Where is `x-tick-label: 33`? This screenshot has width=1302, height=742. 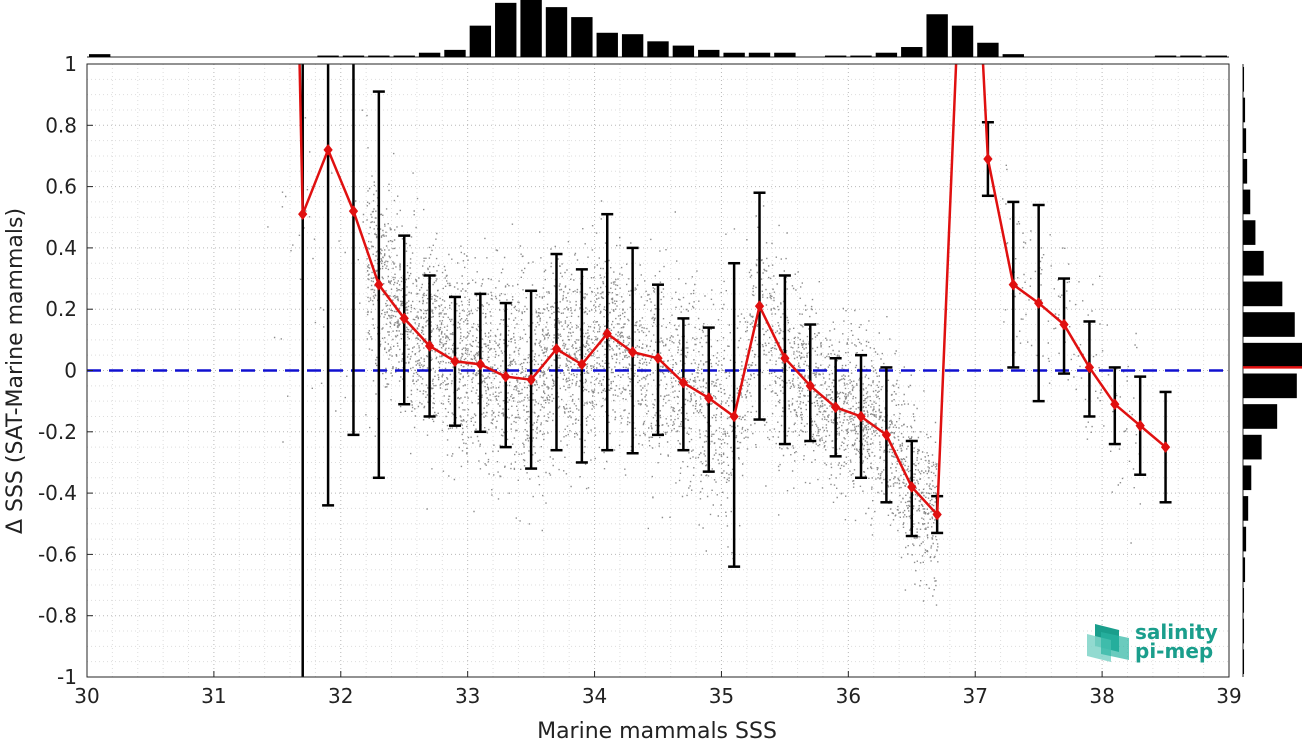 x-tick-label: 33 is located at coordinates (467, 696).